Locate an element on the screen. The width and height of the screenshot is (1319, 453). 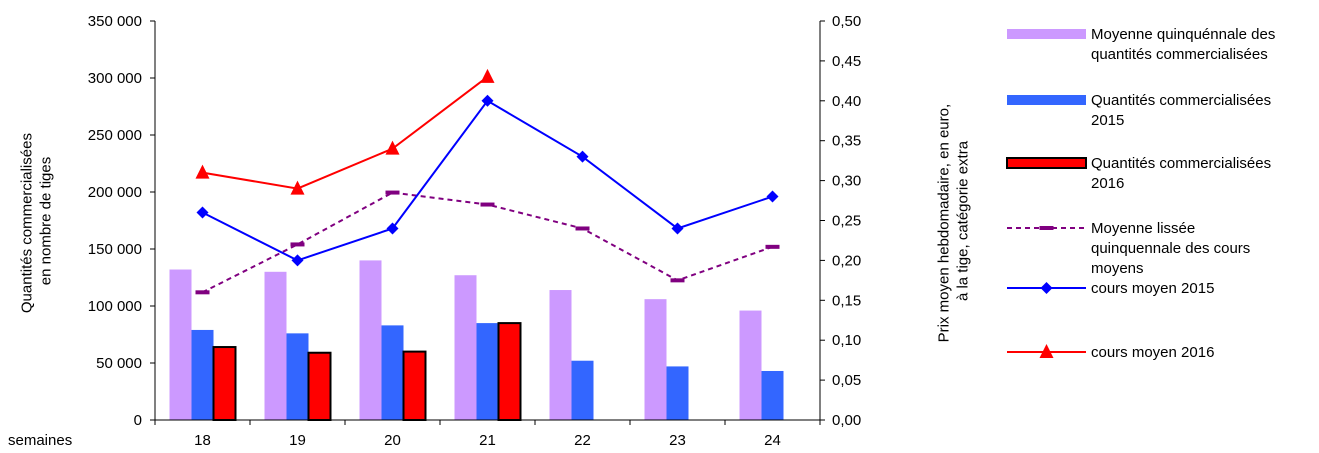
x-axis-tick-label: 23 is located at coordinates (677, 440).